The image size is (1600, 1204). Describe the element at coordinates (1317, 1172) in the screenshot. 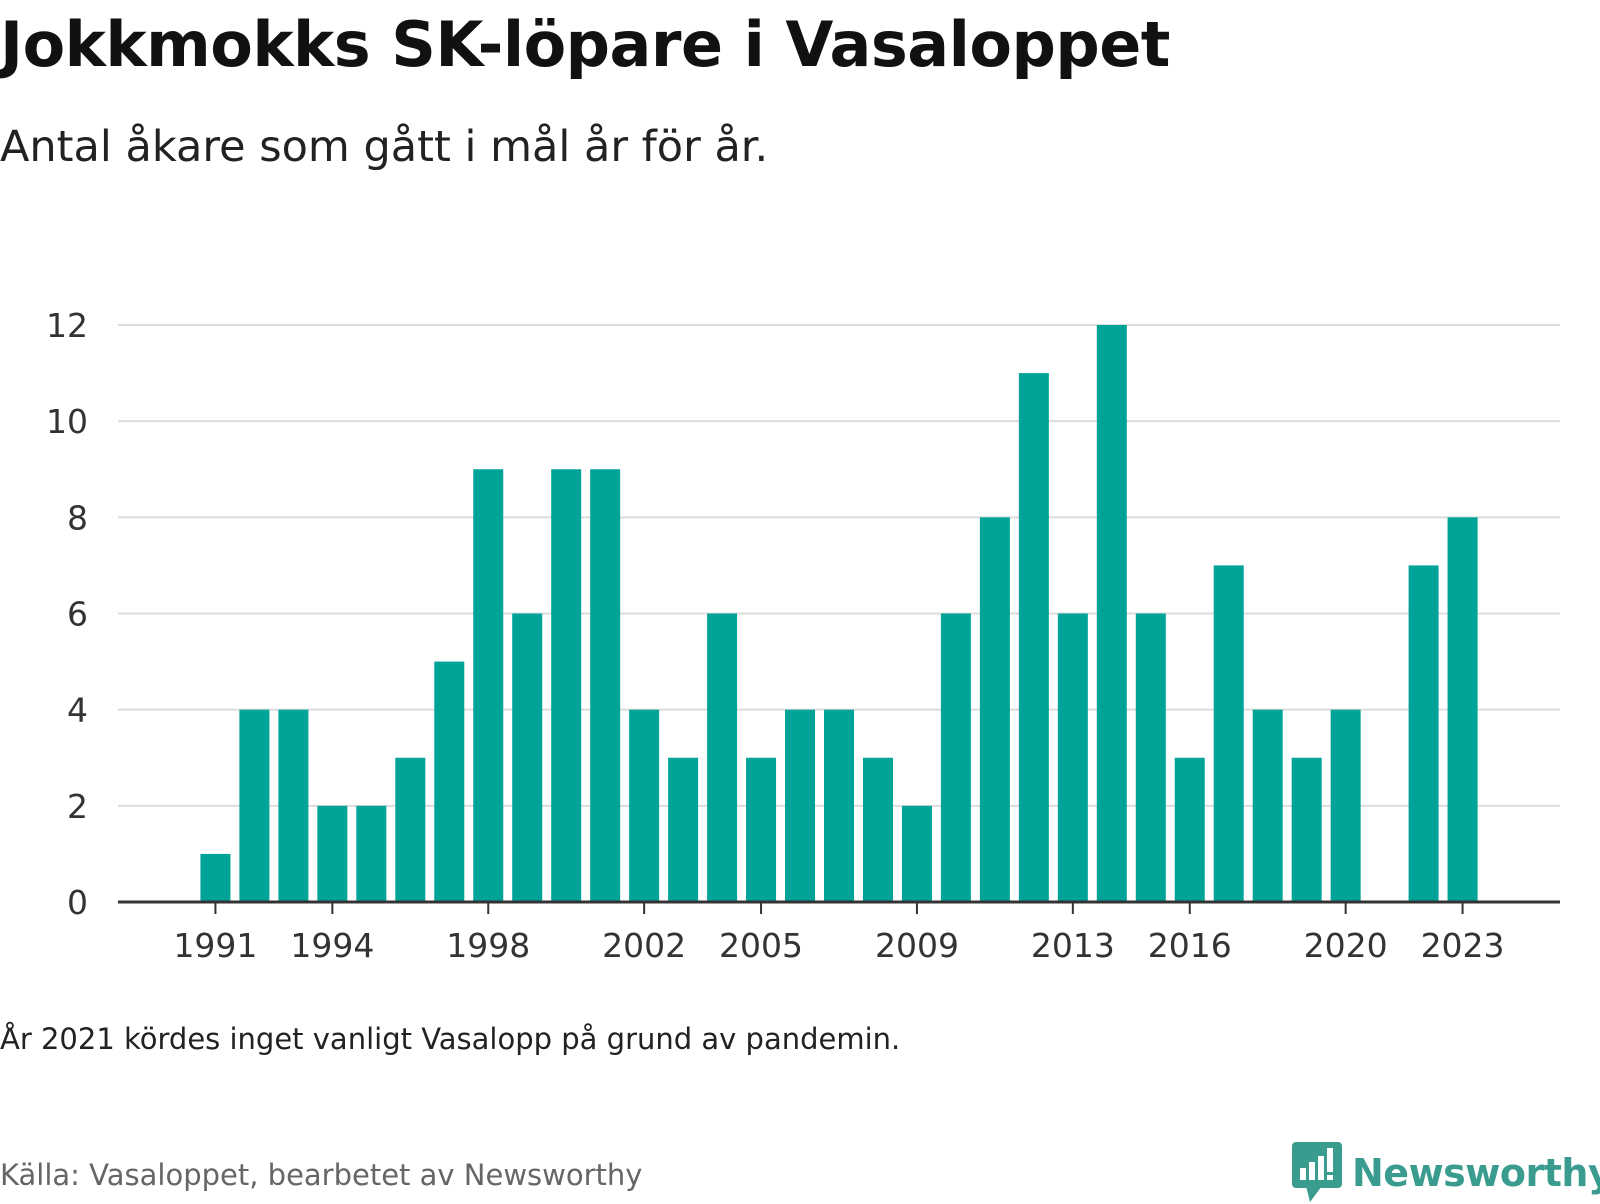

I see `newsworthy-logo-icon` at that location.